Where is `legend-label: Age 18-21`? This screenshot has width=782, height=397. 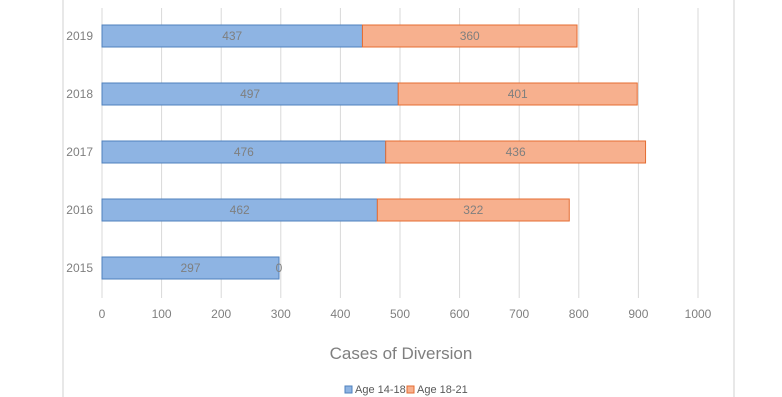
legend-label: Age 18-21 is located at coordinates (442, 390).